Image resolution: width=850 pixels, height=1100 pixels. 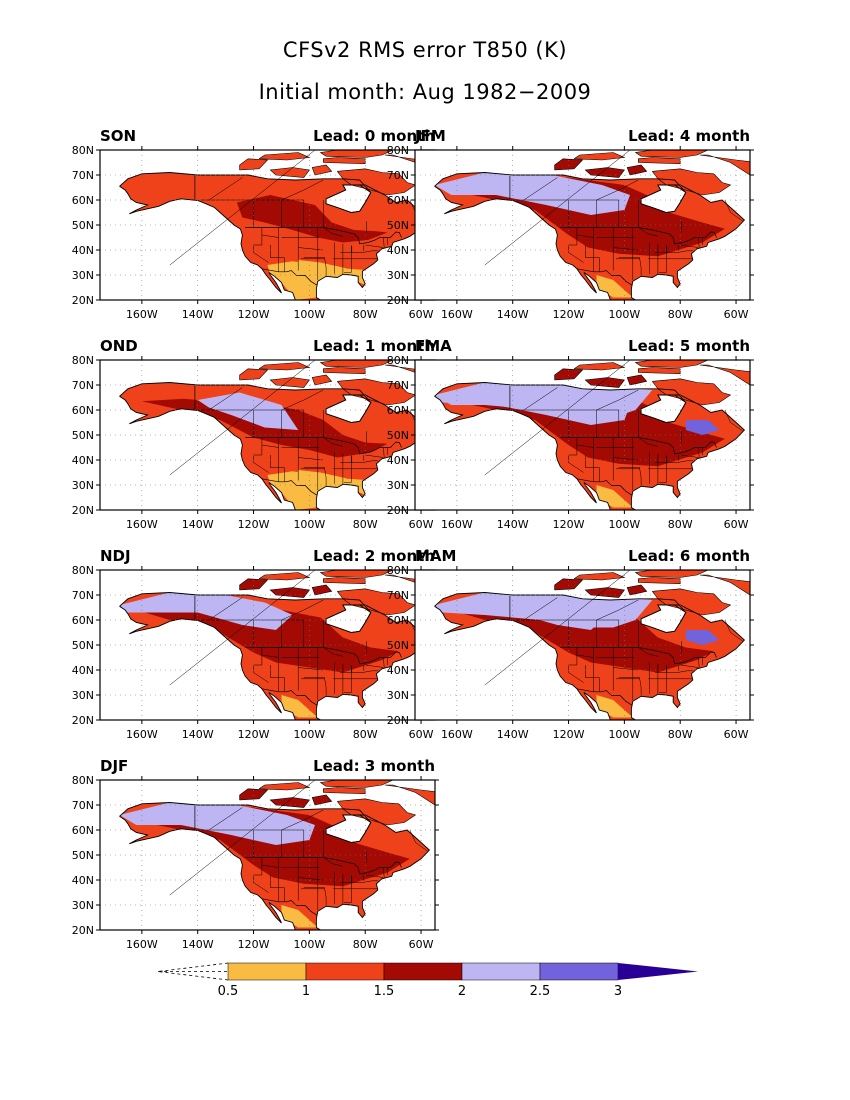 I want to click on hudson-coast, so click(x=348, y=198).